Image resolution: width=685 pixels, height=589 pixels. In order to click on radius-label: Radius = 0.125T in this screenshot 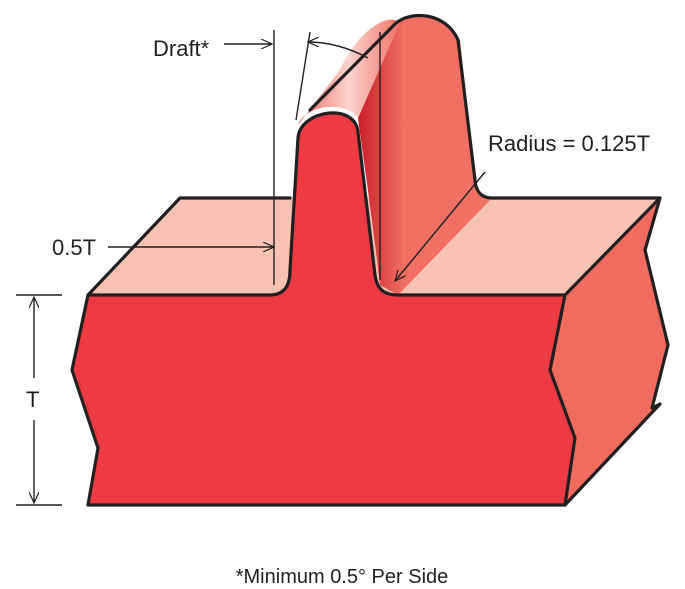, I will do `click(569, 143)`.